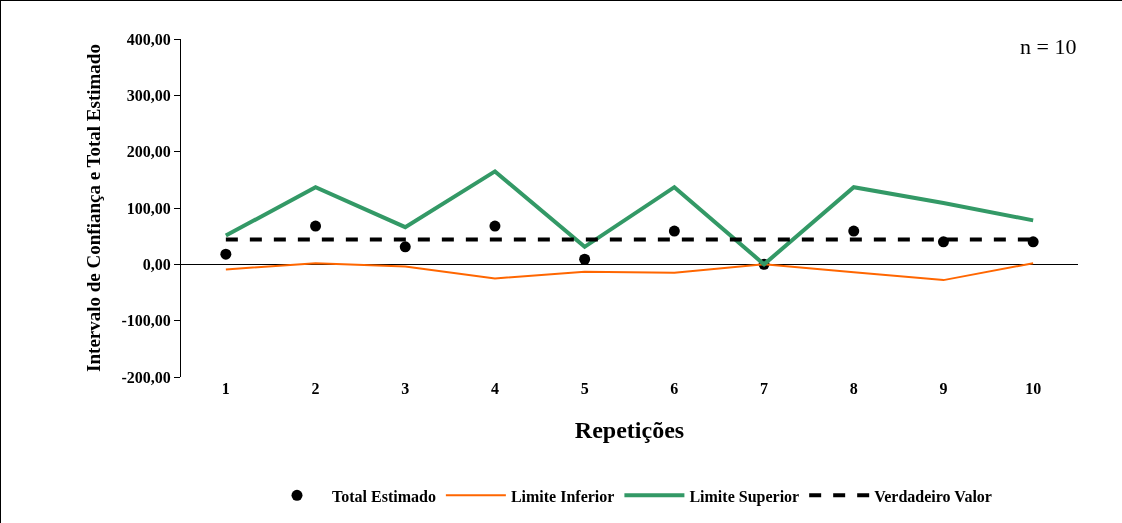  I want to click on x-tick-label: 9, so click(943, 388).